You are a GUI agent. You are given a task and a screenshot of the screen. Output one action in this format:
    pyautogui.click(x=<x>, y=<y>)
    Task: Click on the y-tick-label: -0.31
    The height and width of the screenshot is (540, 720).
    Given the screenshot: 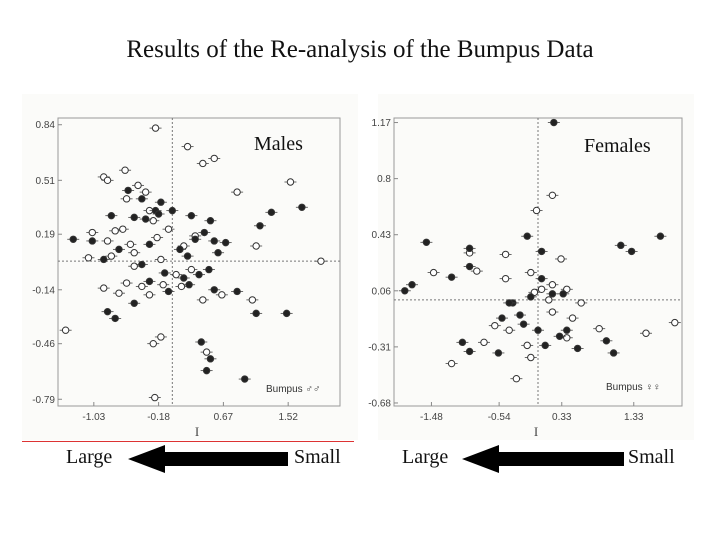 What is the action you would take?
    pyautogui.click(x=379, y=347)
    